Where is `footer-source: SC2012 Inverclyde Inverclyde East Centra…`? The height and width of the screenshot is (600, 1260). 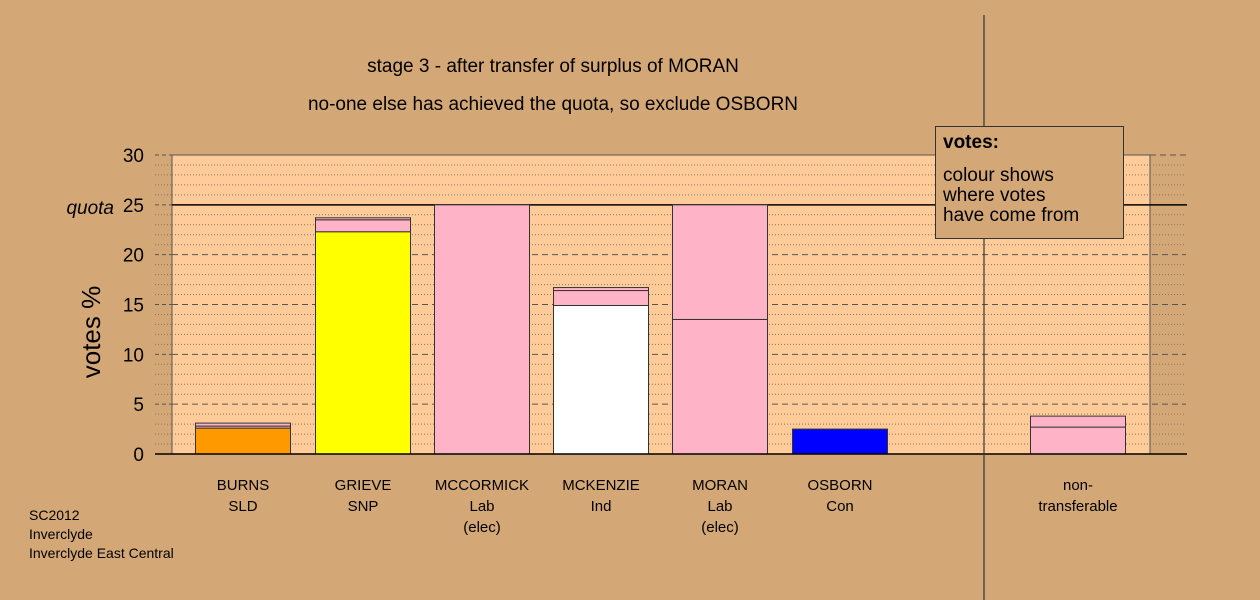
footer-source: SC2012 Inverclyde Inverclyde East Centra… is located at coordinates (101, 534).